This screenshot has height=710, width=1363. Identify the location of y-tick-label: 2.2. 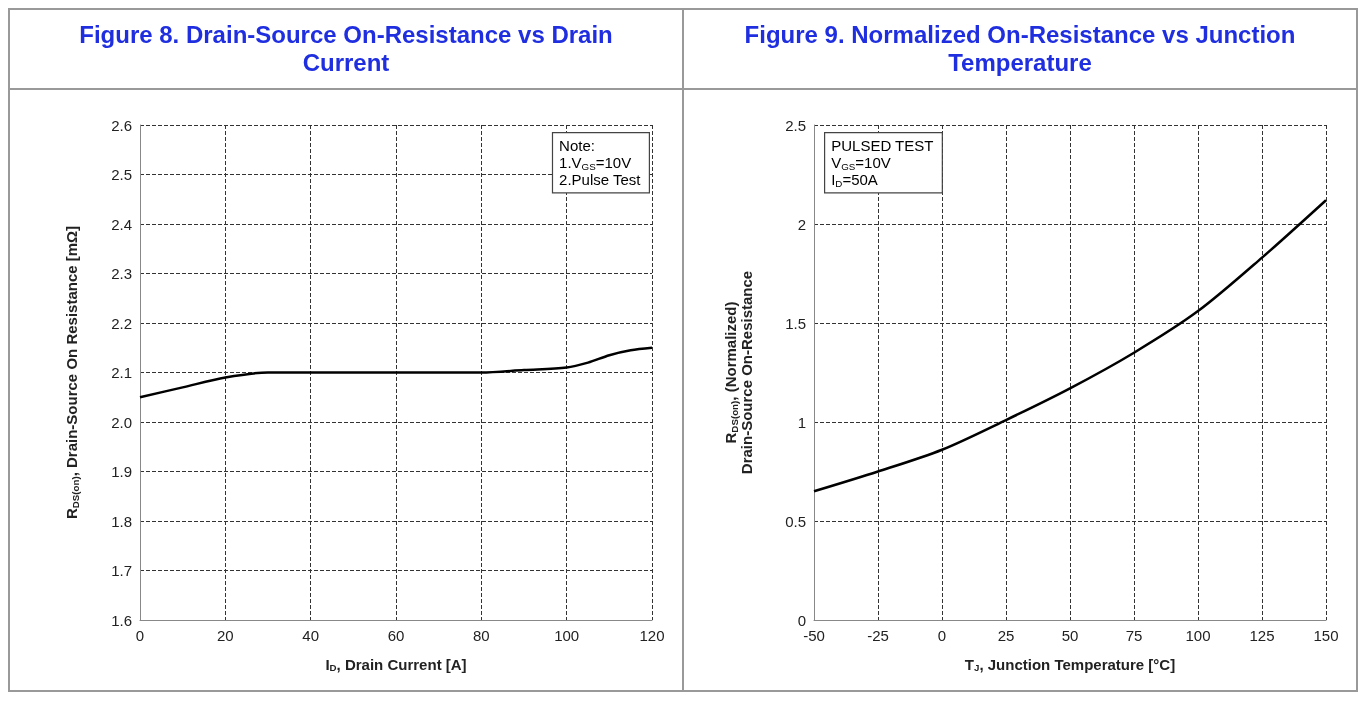
(121, 323).